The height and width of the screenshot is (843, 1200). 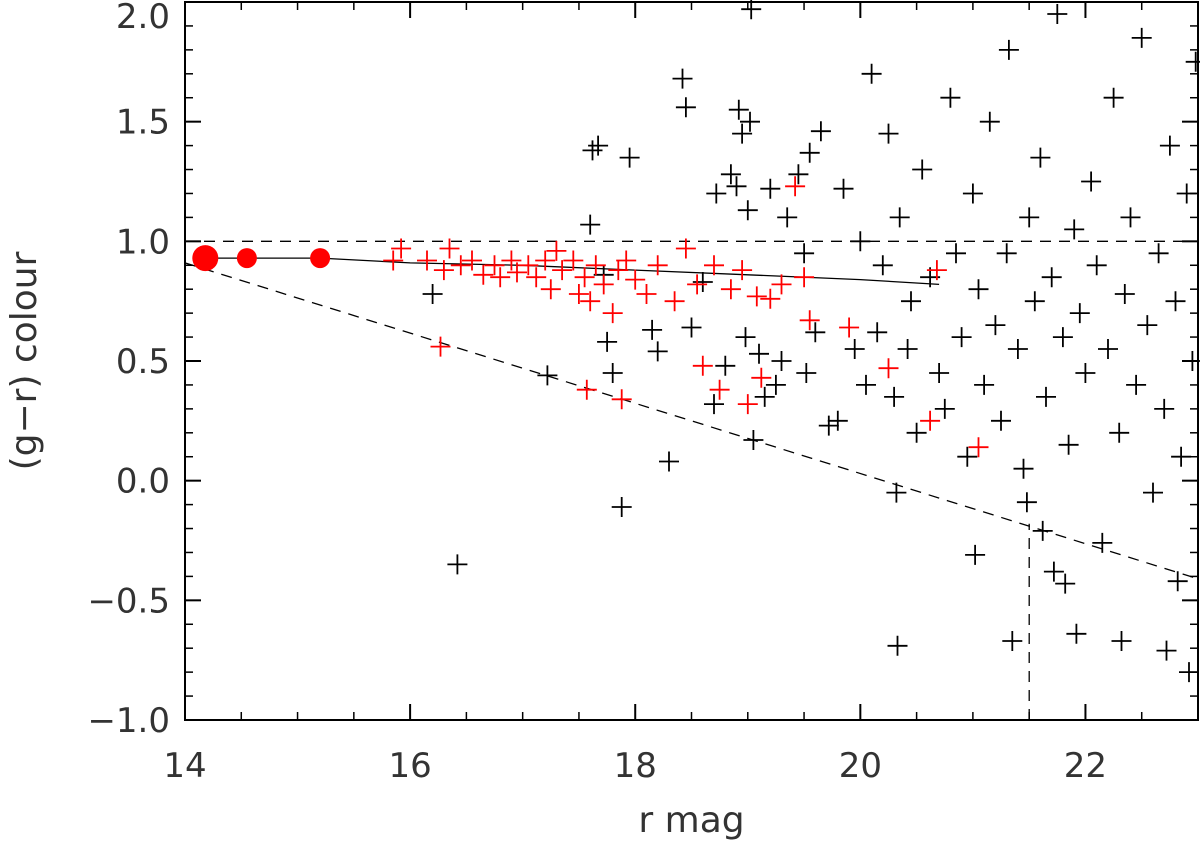 I want to click on y-tick-label: 0.5, so click(x=143, y=362).